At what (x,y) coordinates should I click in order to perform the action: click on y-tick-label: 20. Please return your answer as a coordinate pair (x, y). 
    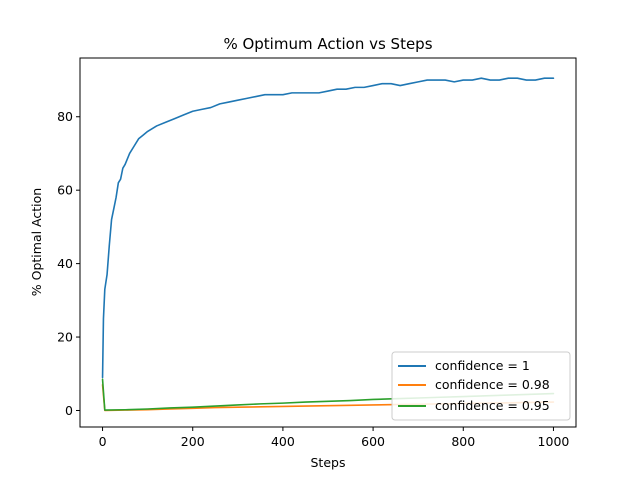
    Looking at the image, I should click on (65, 337).